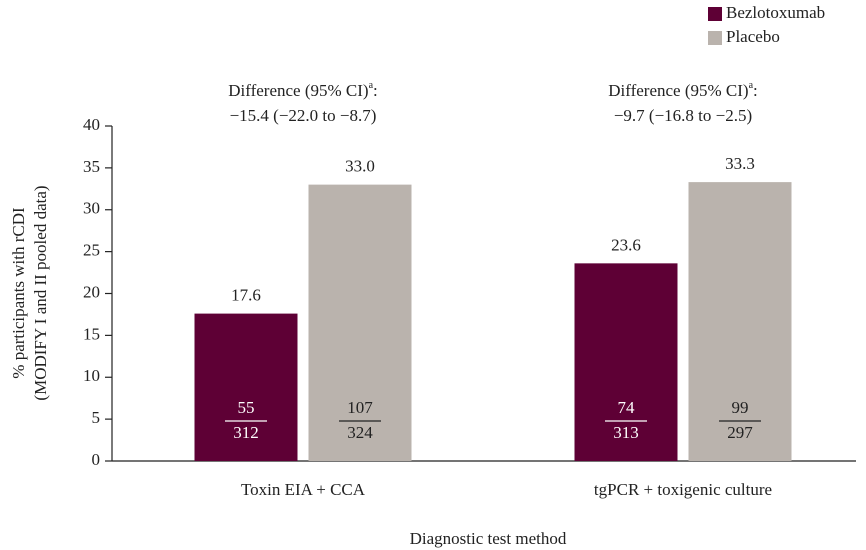 This screenshot has height=550, width=866. What do you see at coordinates (626, 244) in the screenshot?
I see `value-label: 23.6` at bounding box center [626, 244].